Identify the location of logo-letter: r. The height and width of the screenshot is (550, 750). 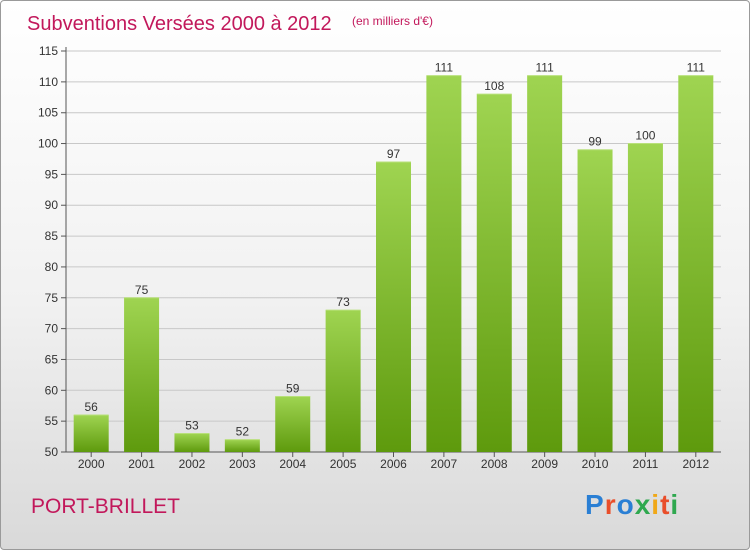
(610, 504).